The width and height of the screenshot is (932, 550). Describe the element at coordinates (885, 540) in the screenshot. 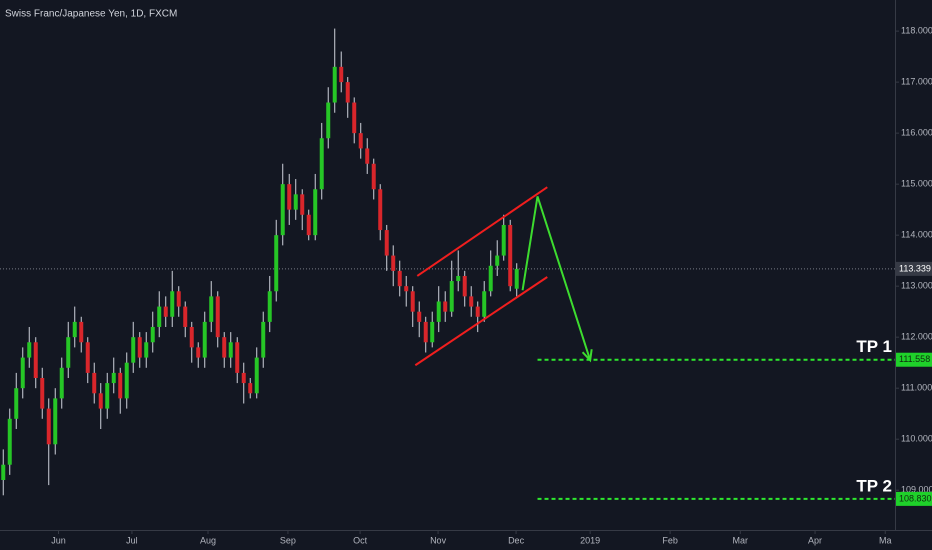

I see `x-tick-label: Ma` at that location.